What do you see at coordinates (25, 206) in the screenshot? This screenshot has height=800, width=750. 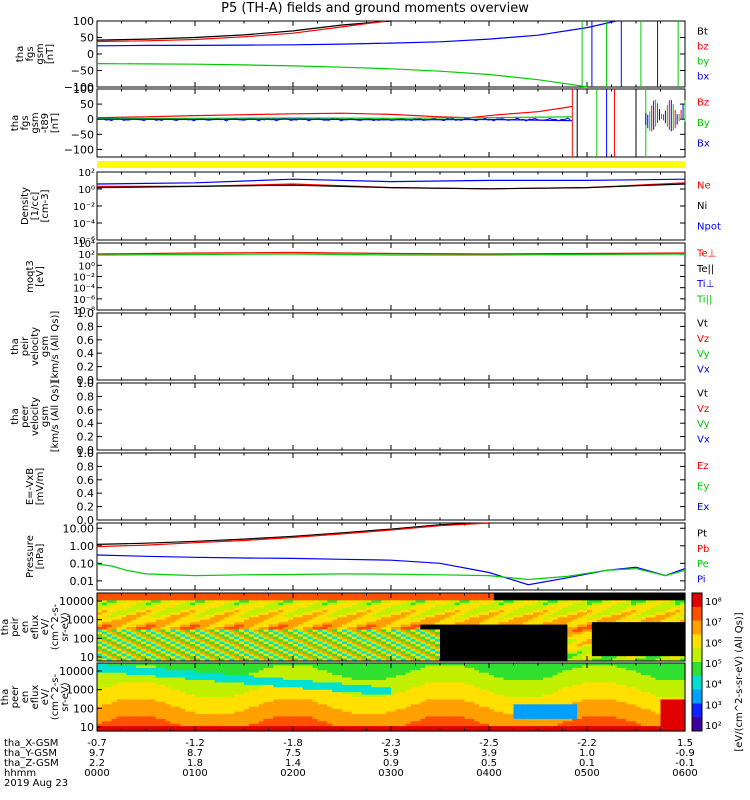 I see `ylabel-line: Density` at bounding box center [25, 206].